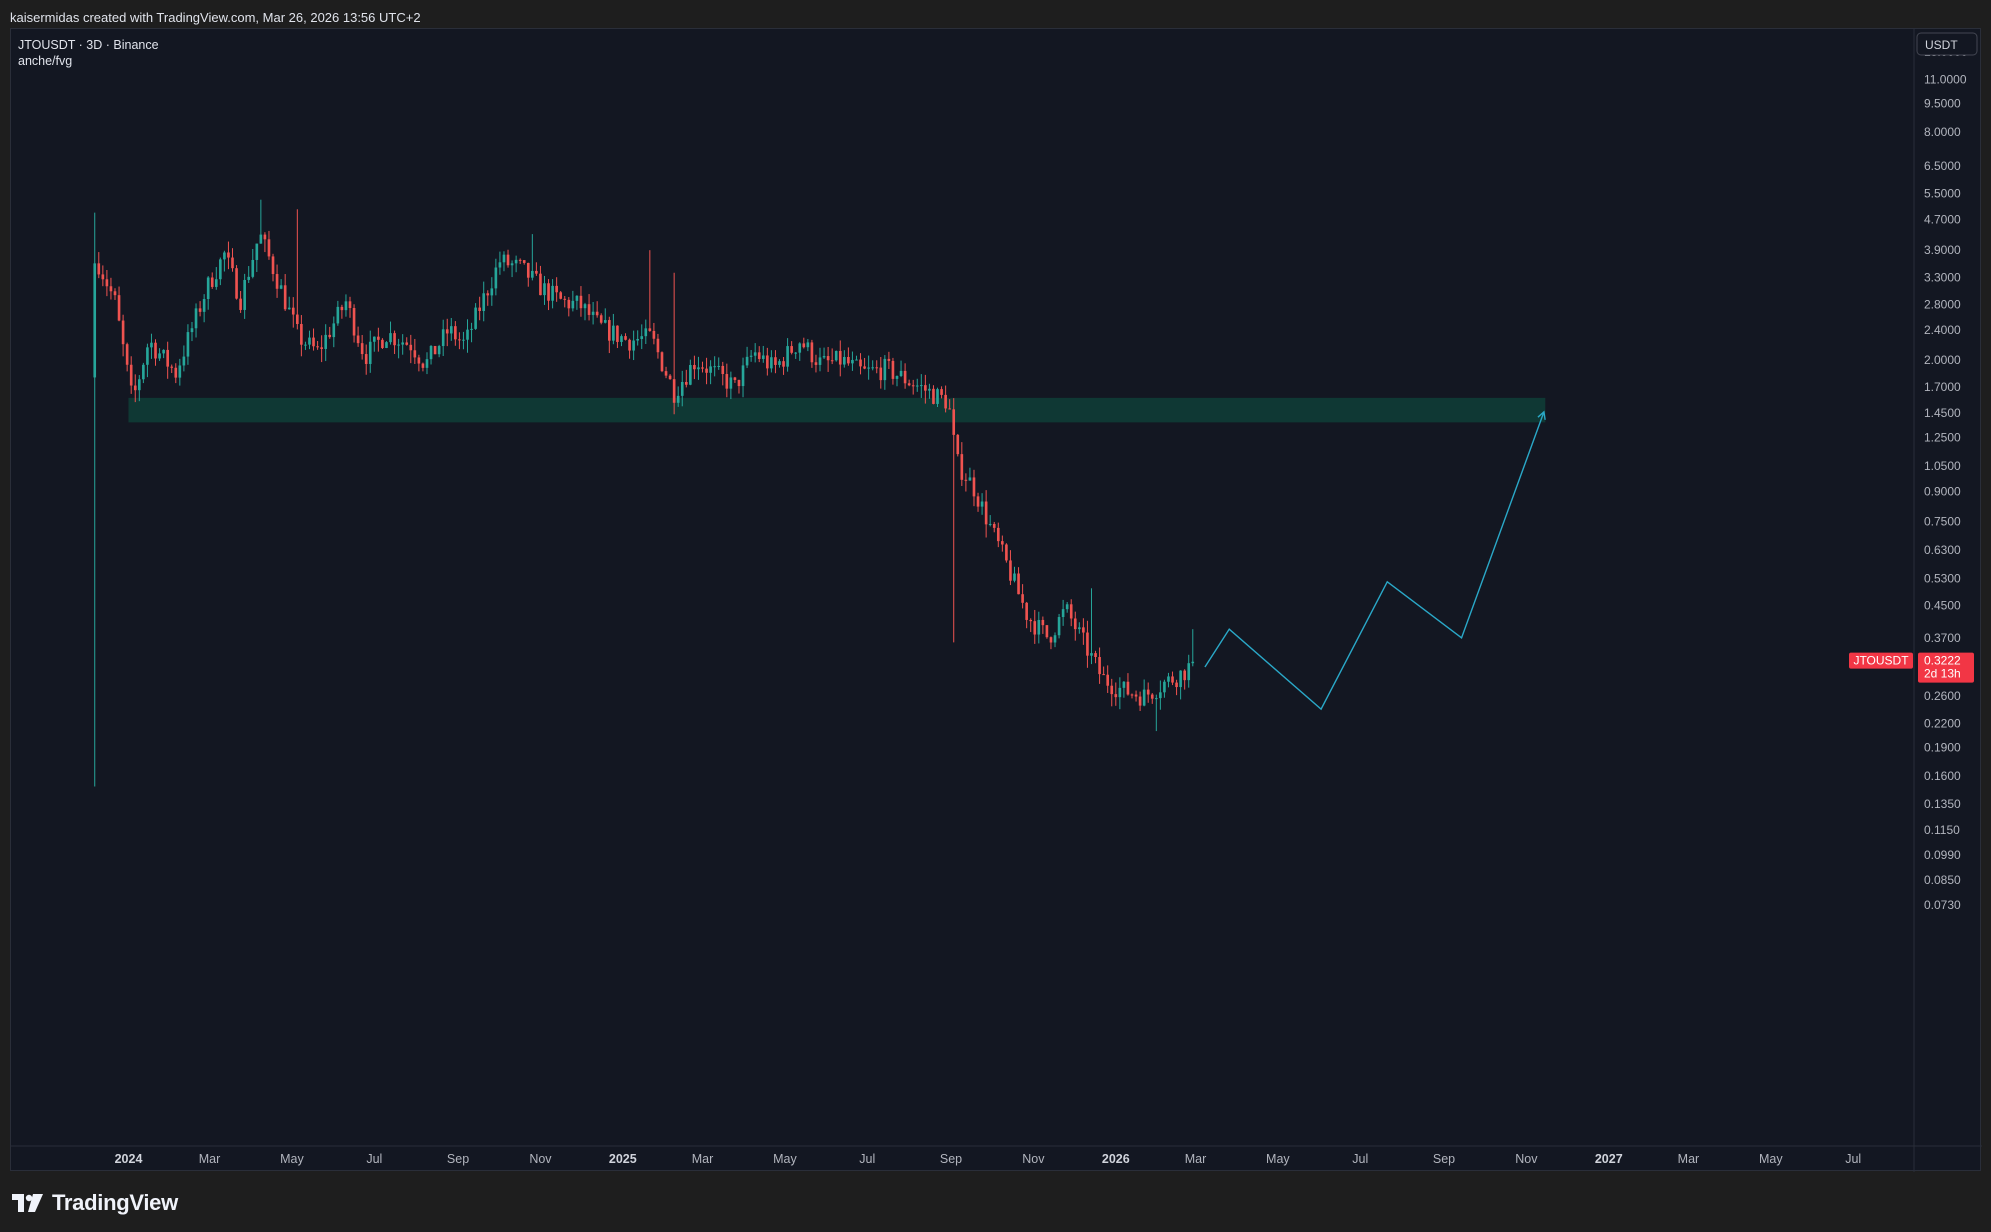  Describe the element at coordinates (837, 410) in the screenshot. I see `fvg-zone` at that location.